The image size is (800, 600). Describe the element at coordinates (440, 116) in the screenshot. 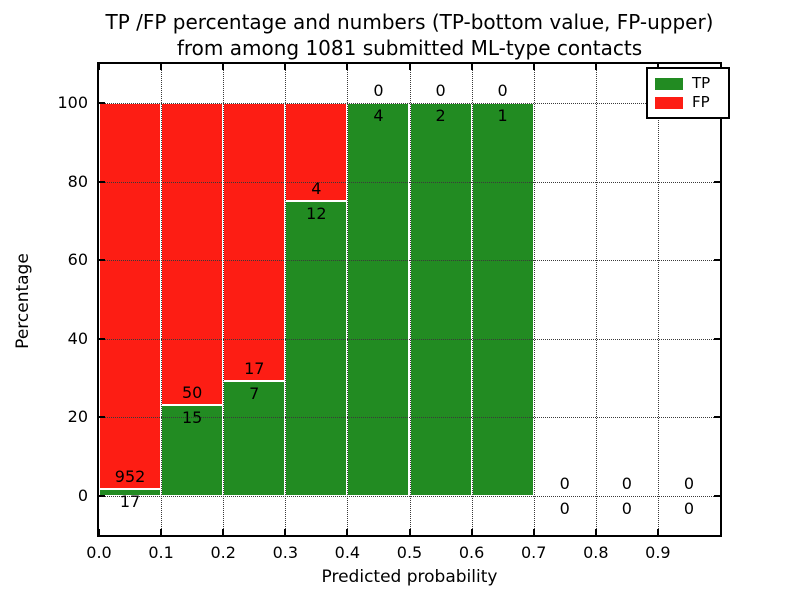

I see `tp-count-label: 2` at that location.